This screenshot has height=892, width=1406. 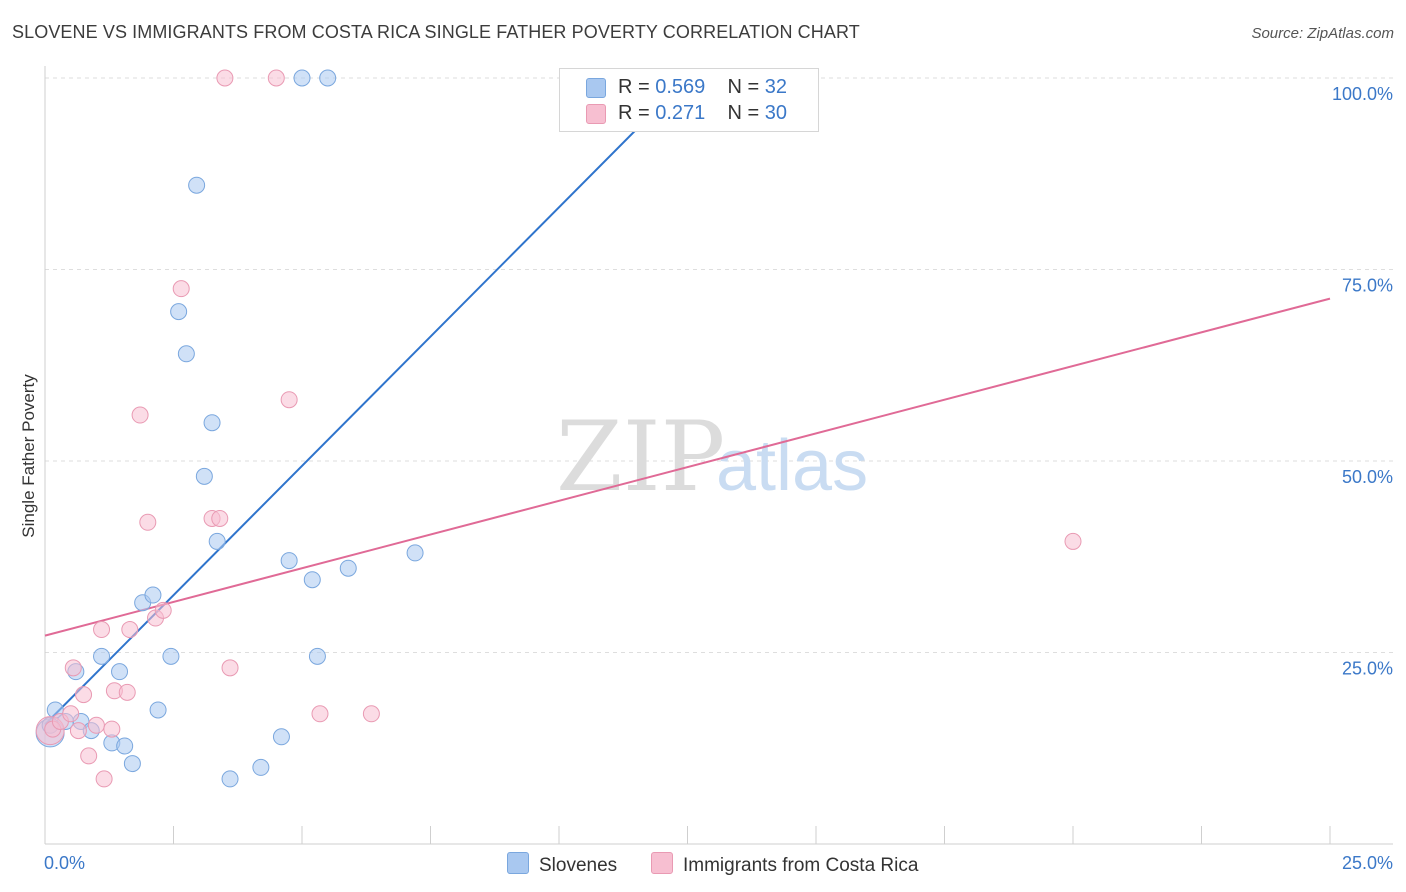 What do you see at coordinates (792, 466) in the screenshot?
I see `watermark-atlas: atlas` at bounding box center [792, 466].